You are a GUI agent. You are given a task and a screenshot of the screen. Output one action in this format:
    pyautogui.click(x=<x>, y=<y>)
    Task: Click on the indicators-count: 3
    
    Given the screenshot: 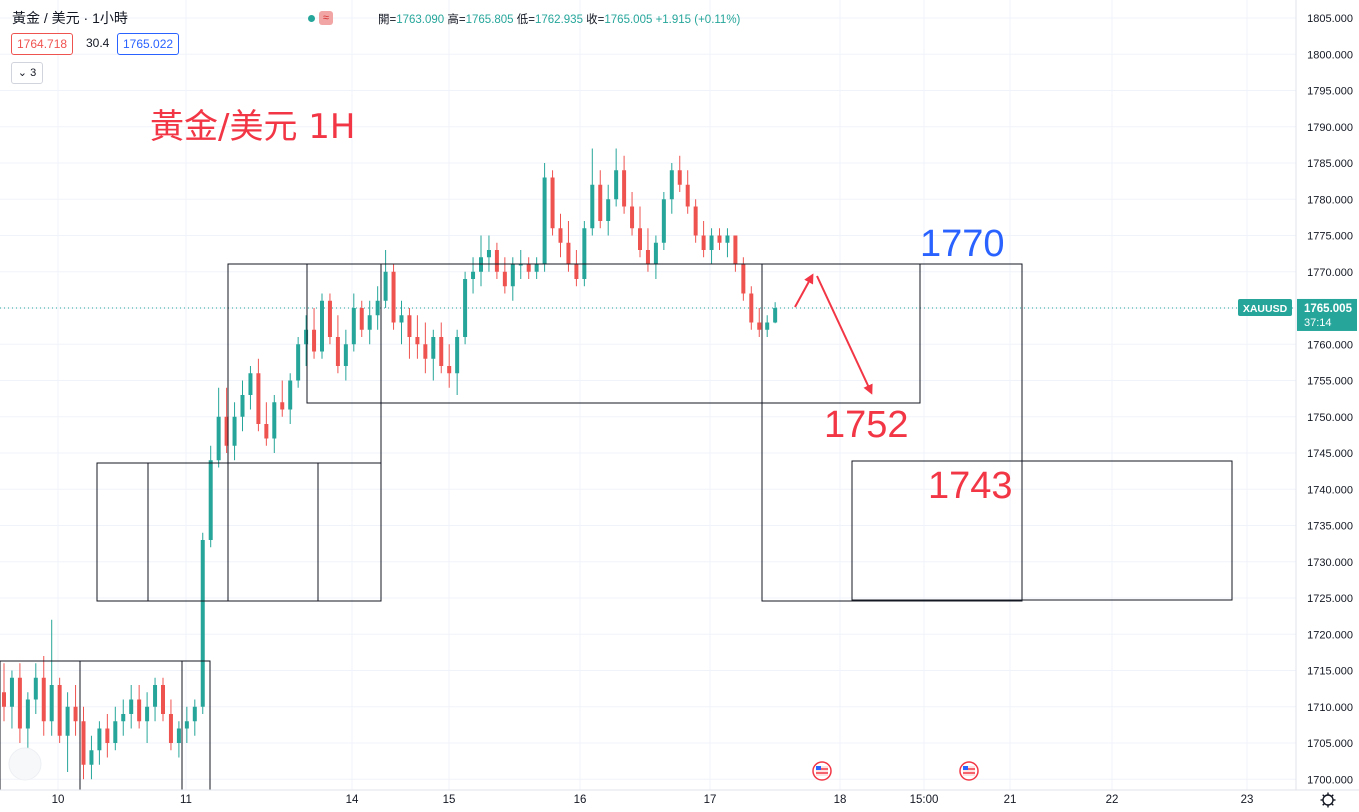 What is the action you would take?
    pyautogui.click(x=33, y=73)
    